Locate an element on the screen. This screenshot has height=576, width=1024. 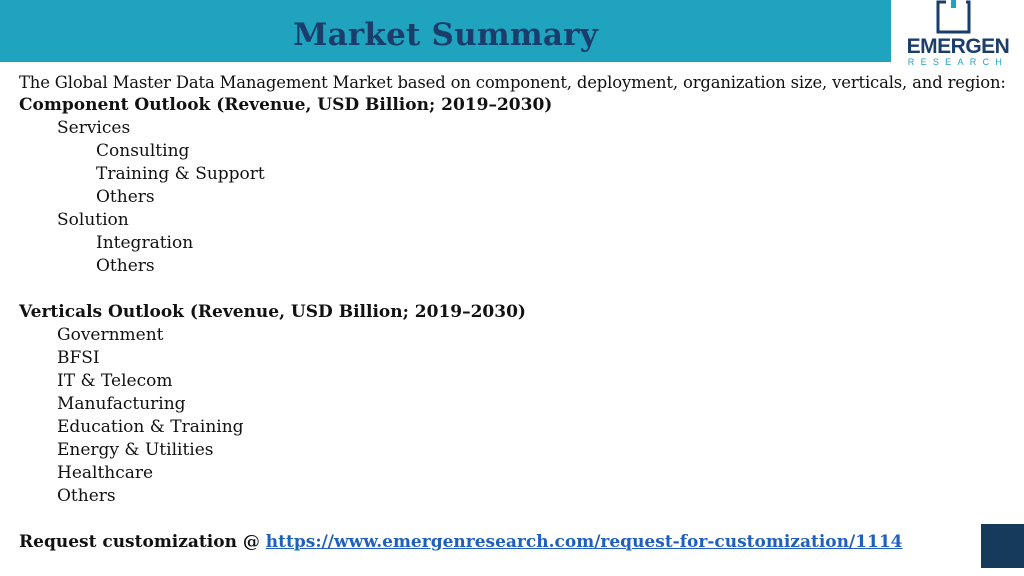
list-item: Manufacturing is located at coordinates (121, 404).